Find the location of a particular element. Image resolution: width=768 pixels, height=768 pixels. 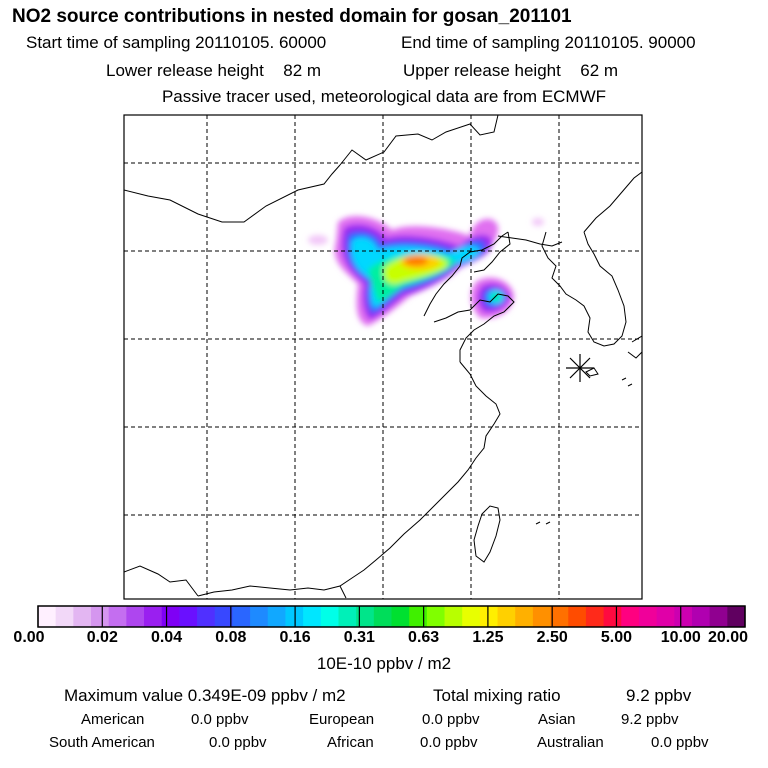

lower-release-height: Lower release height 82 m is located at coordinates (213, 71).